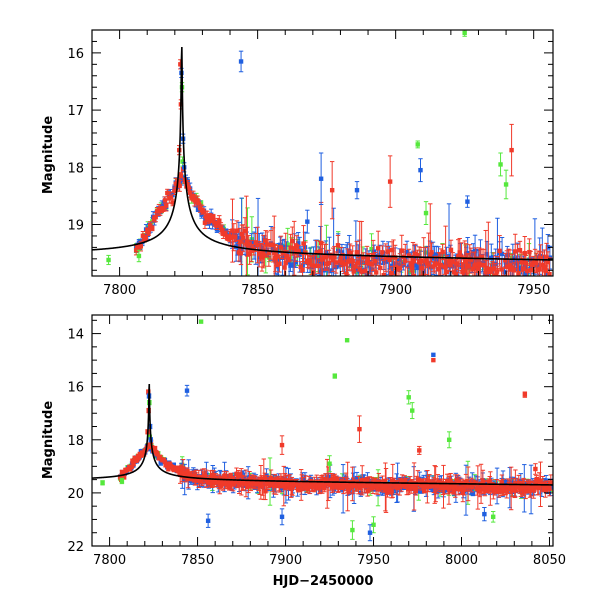  Describe the element at coordinates (322, 434) in the screenshot. I see `bottom-panel-model-curve` at that location.